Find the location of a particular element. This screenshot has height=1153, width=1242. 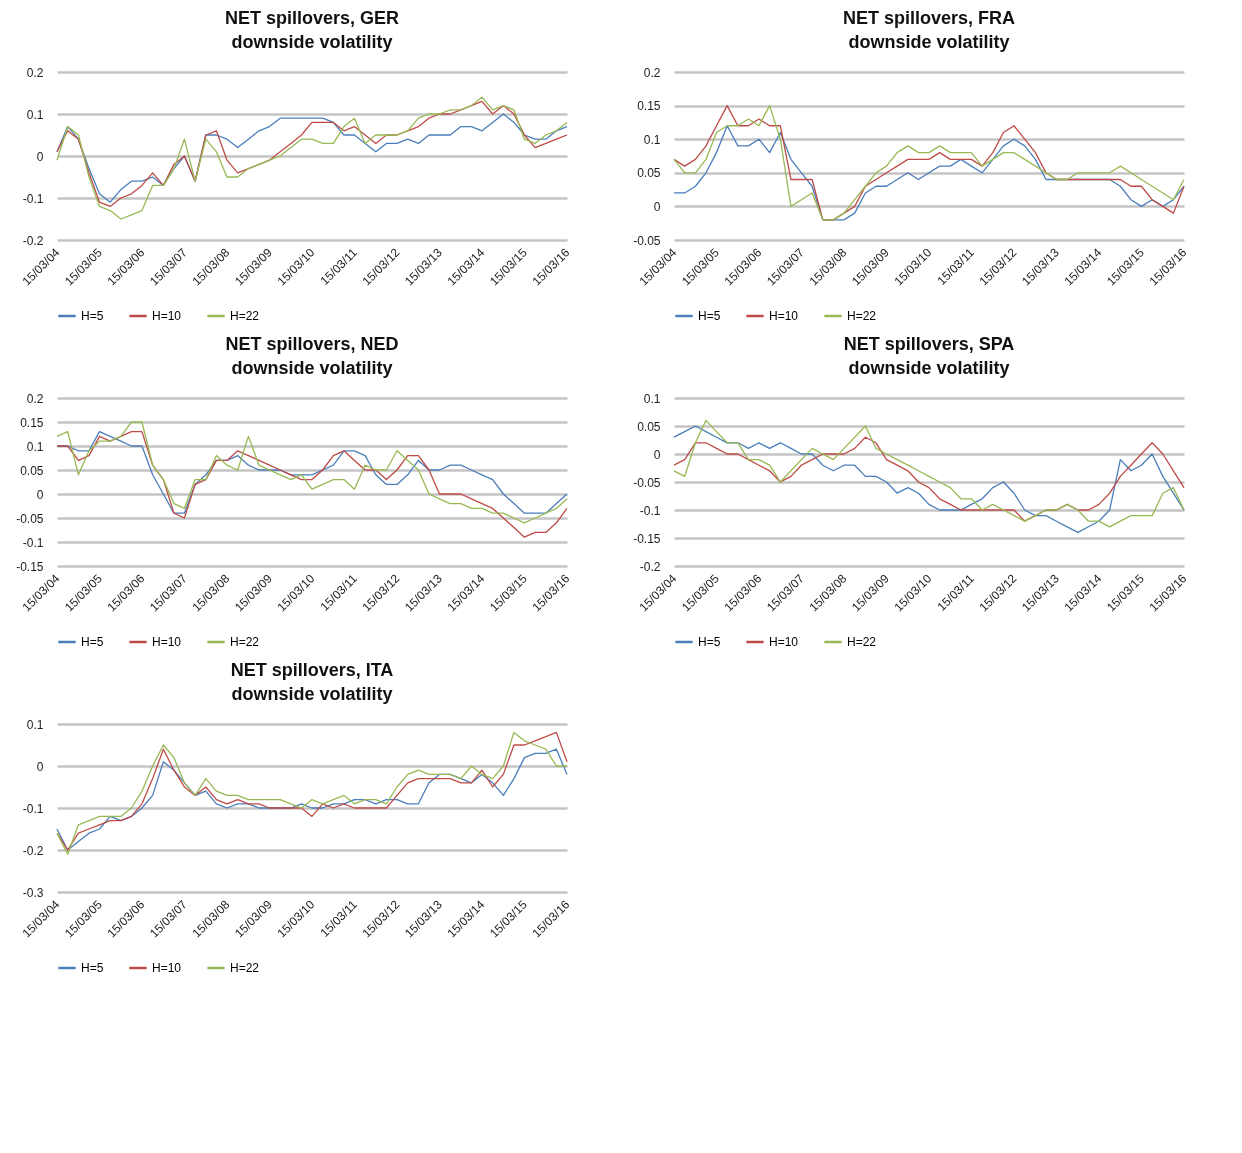

chart-title: NET spillovers, SPA downside volatility is located at coordinates (929, 356).